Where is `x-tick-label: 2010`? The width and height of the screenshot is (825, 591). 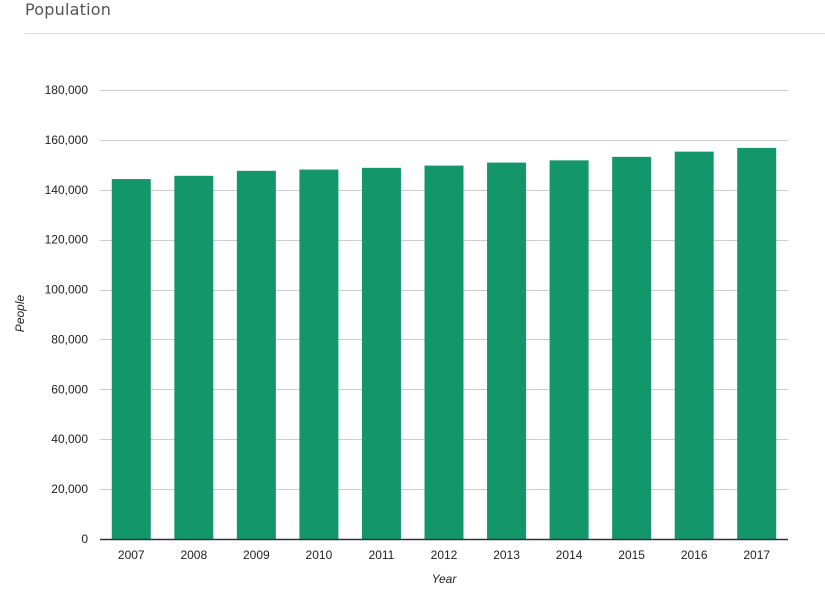
x-tick-label: 2010 is located at coordinates (319, 555).